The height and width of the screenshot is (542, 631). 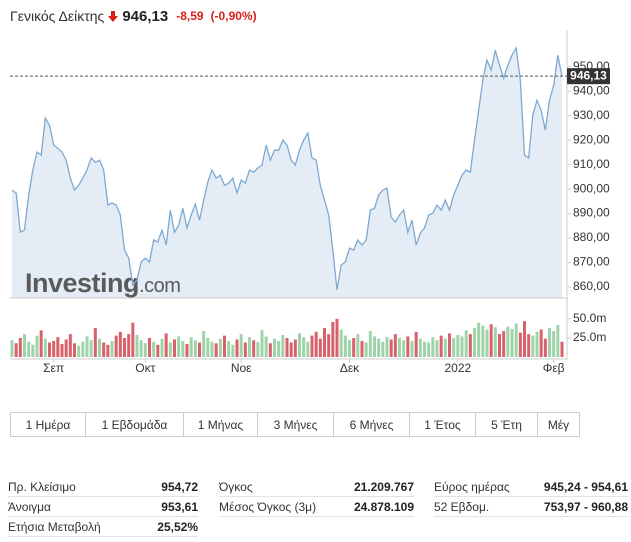 I want to click on y-tick-label: 890,00, so click(x=591, y=213).